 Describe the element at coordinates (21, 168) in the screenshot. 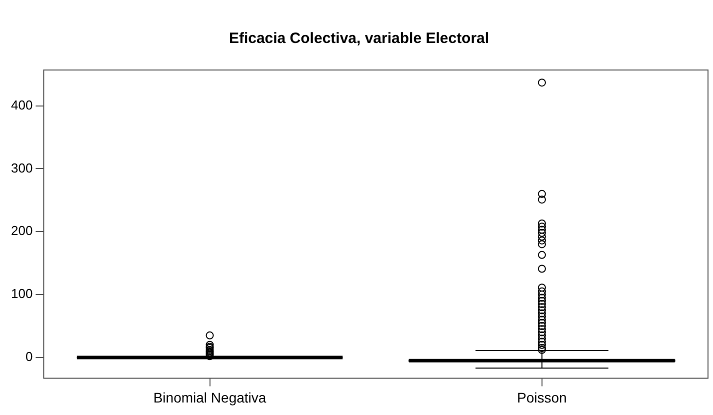

I see `y-tick-label: 300` at that location.